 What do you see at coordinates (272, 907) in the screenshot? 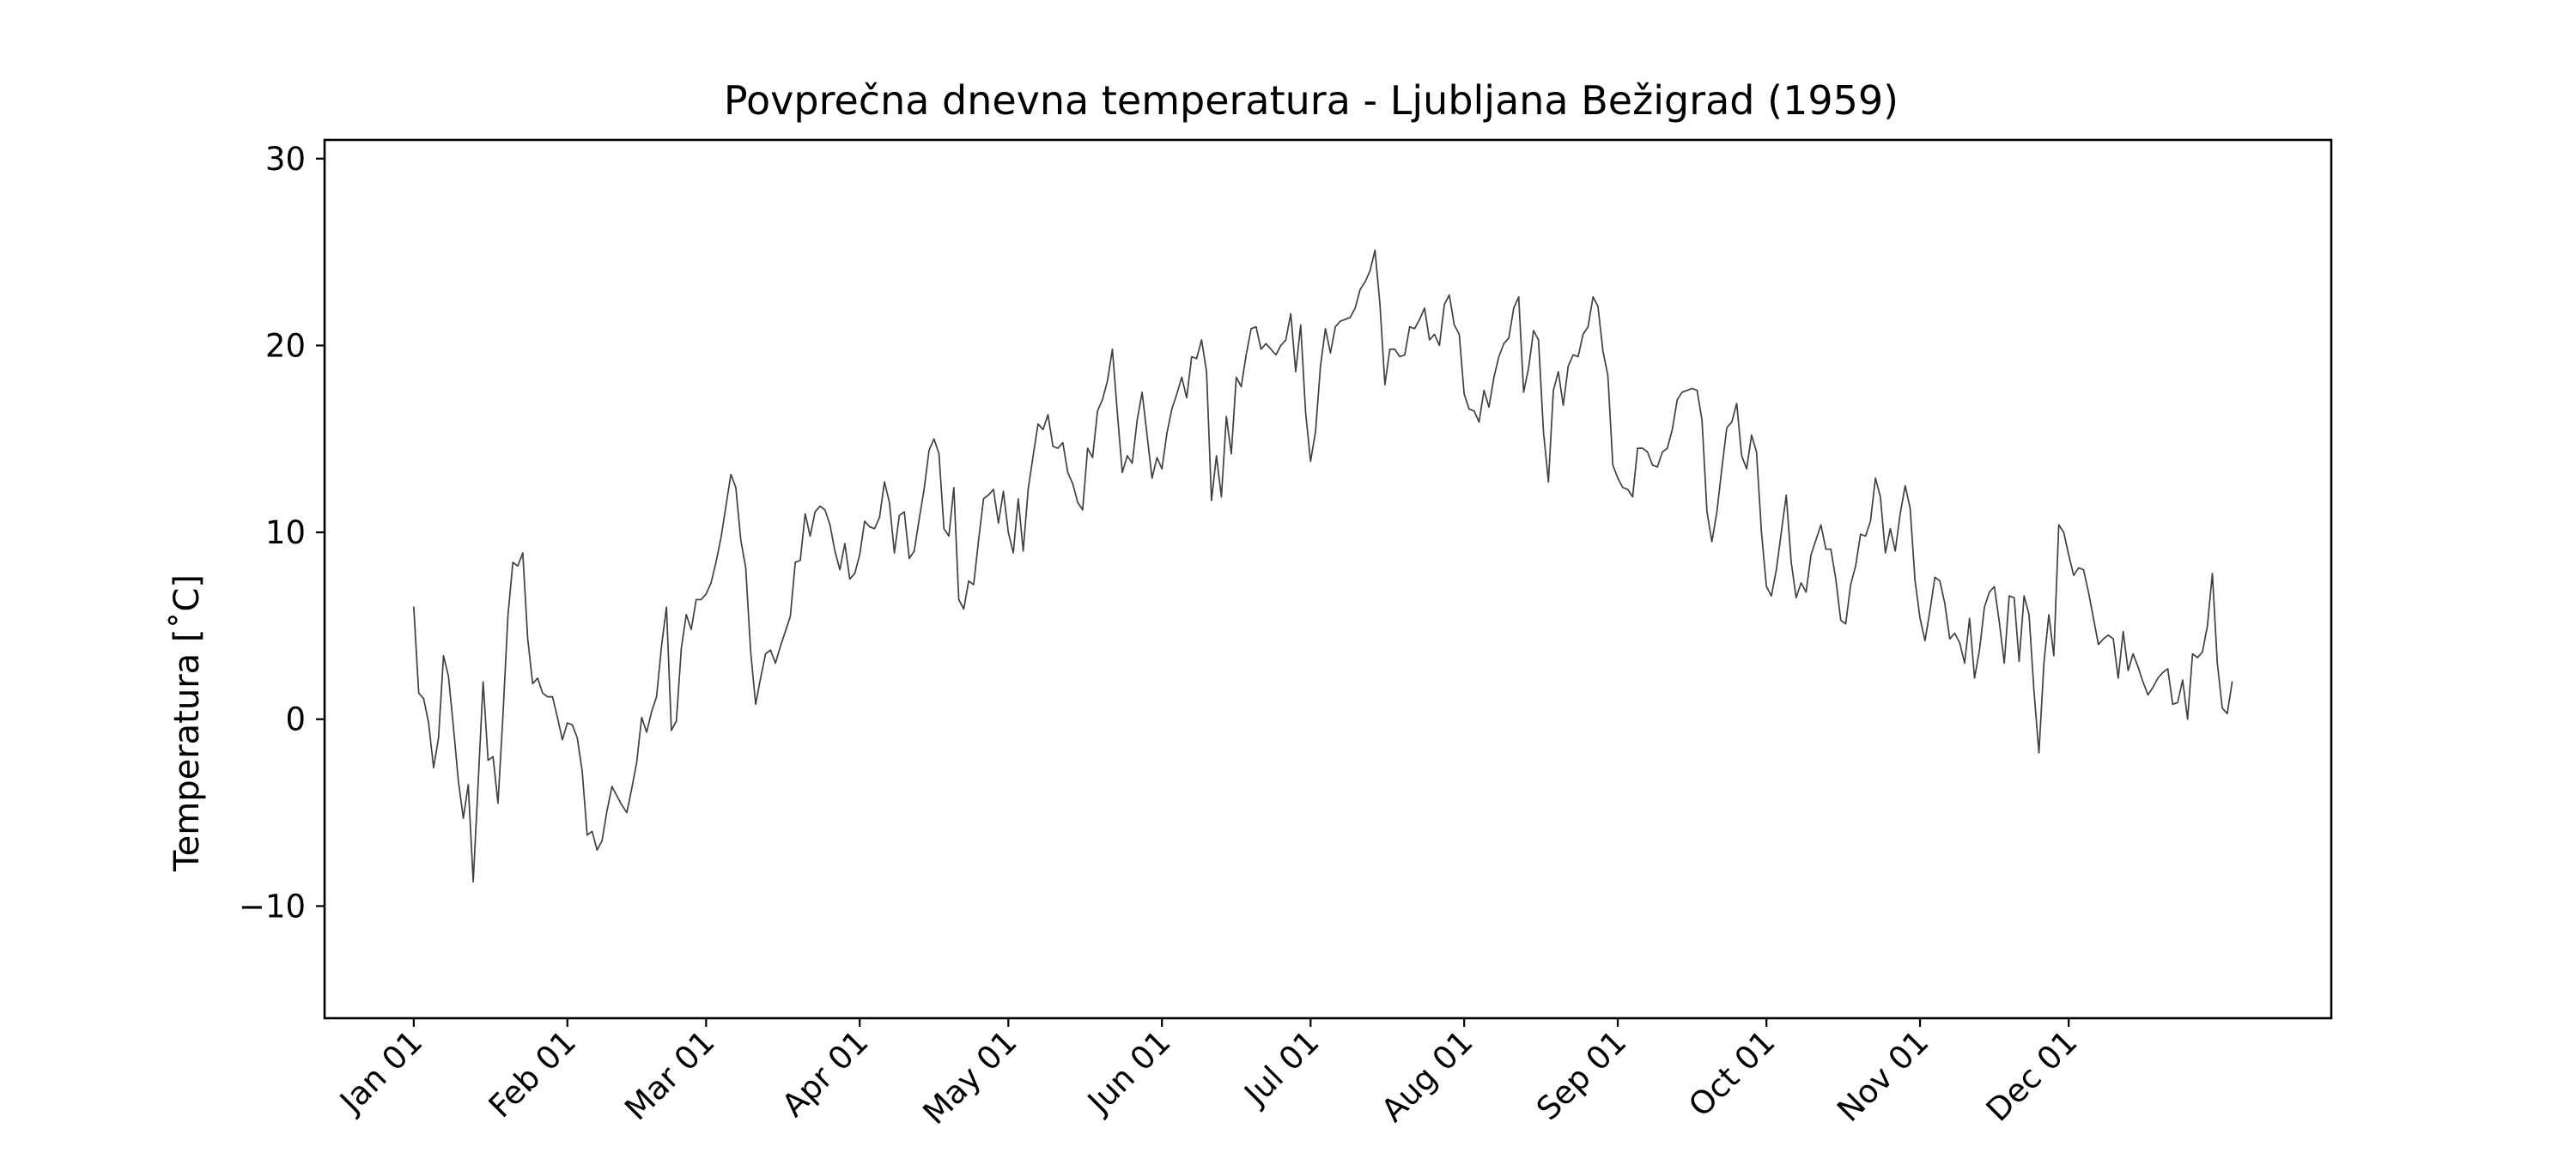
I see `y-tick-label: −10` at bounding box center [272, 907].